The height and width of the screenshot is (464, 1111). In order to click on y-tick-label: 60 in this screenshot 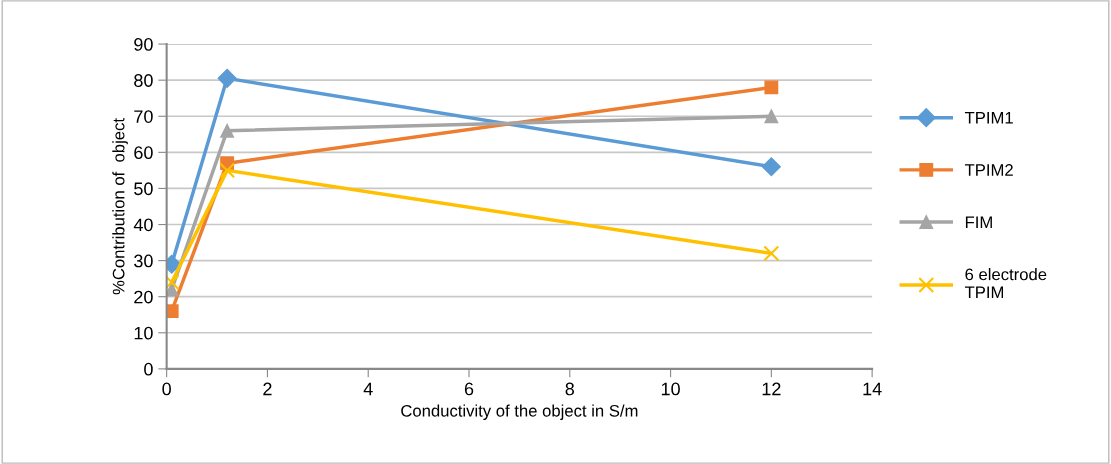, I will do `click(143, 153)`.